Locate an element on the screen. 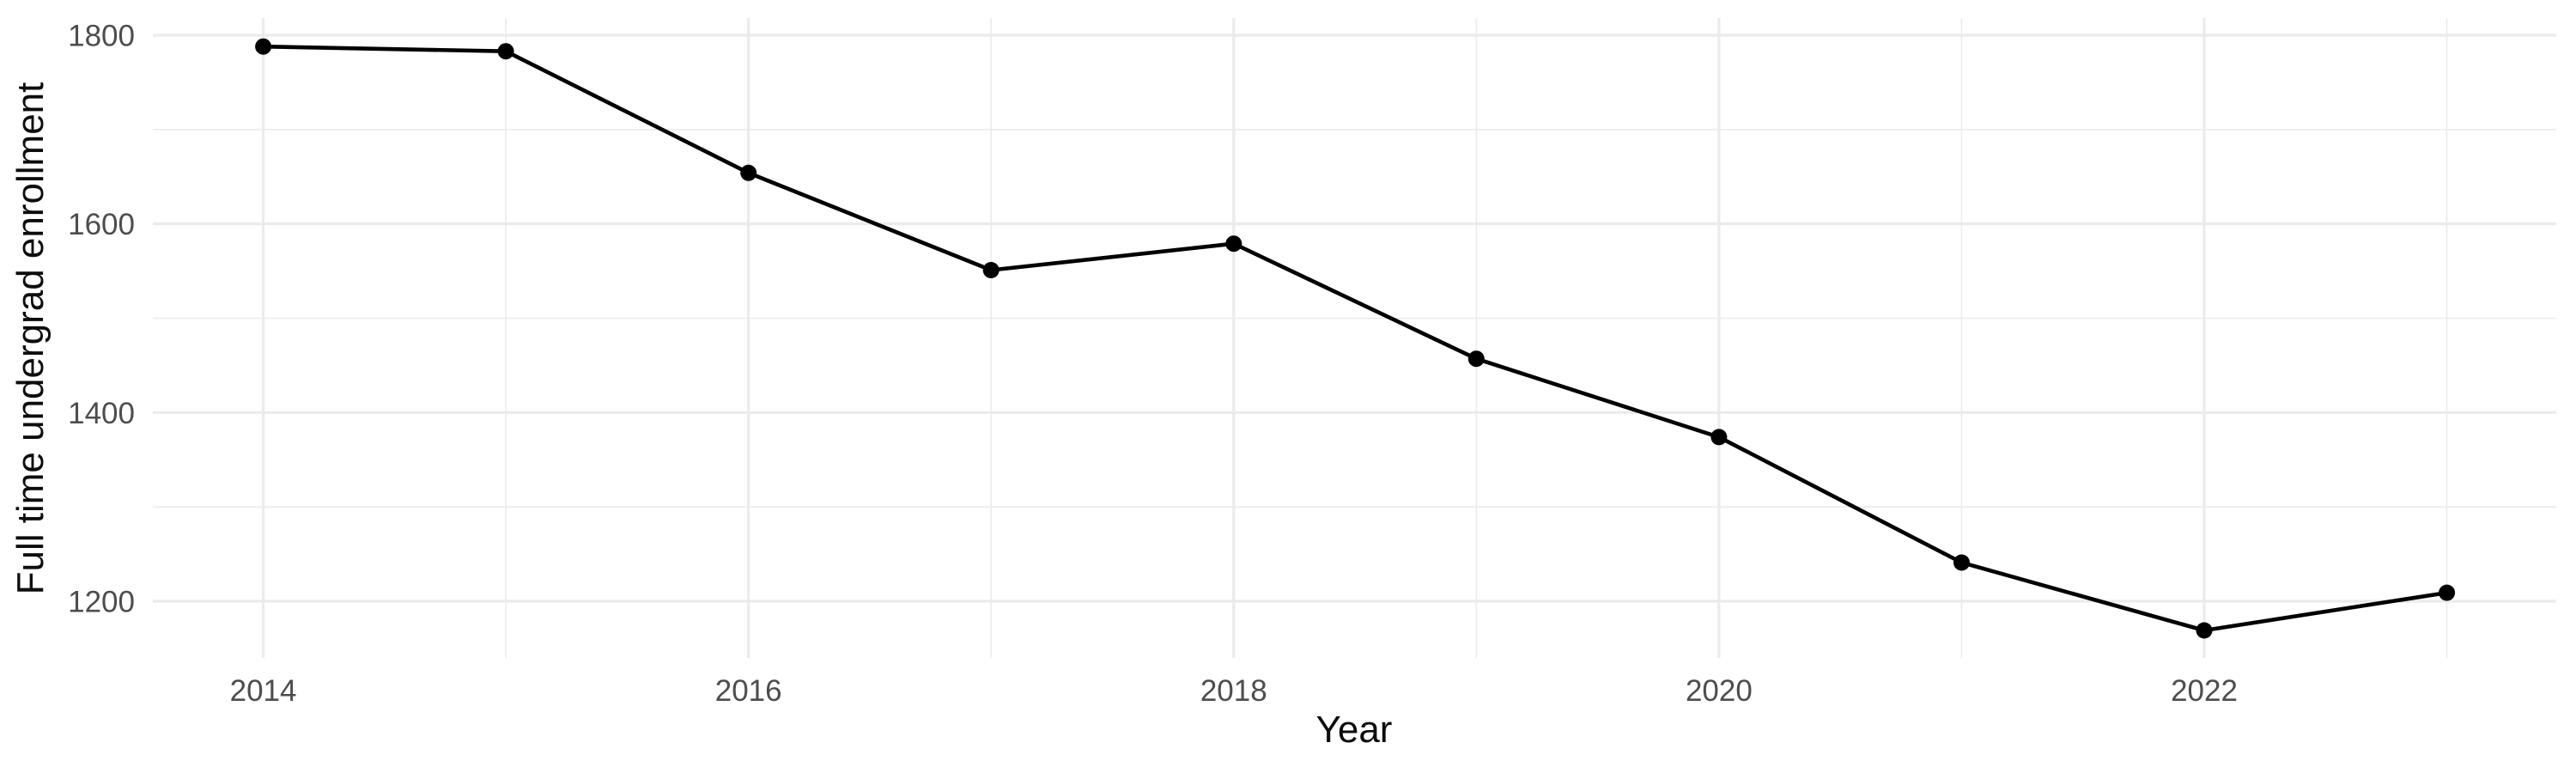 This screenshot has width=2576, height=773. data-point-2016 is located at coordinates (748, 172).